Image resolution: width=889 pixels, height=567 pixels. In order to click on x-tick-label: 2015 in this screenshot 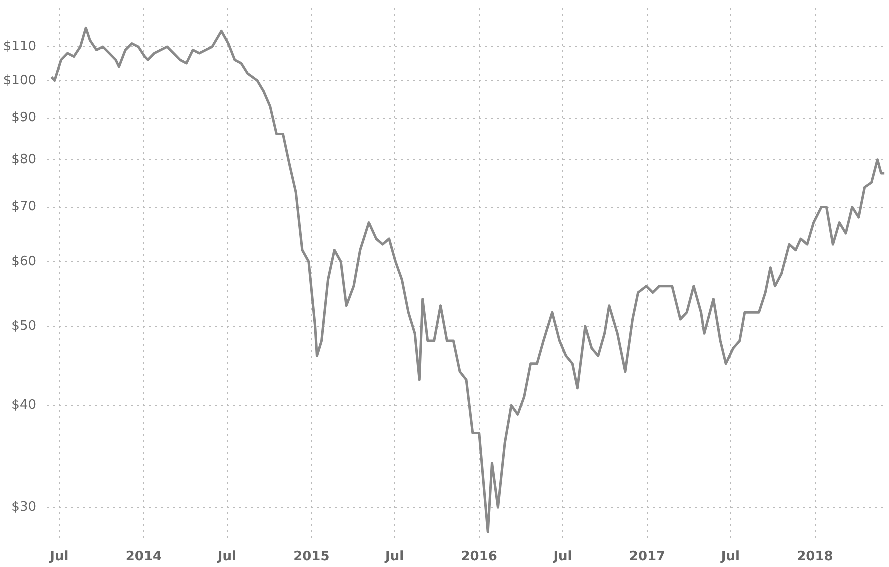, I will do `click(312, 557)`.